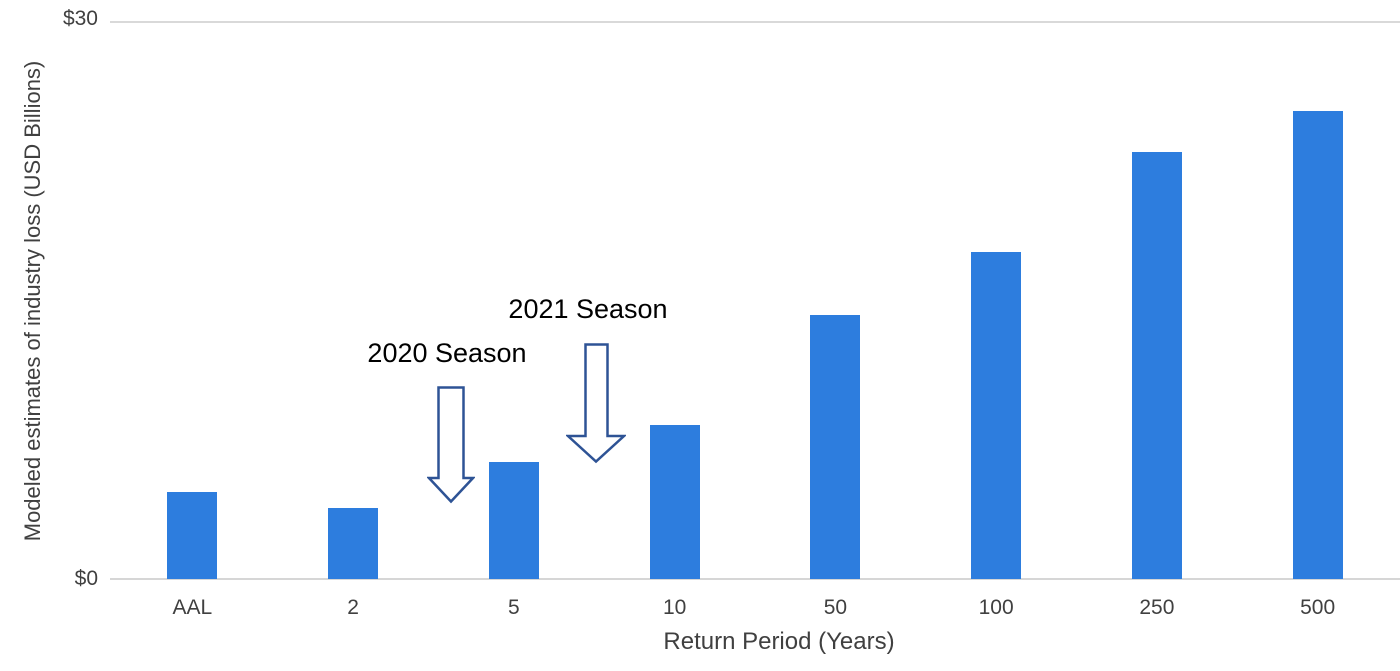  What do you see at coordinates (86, 578) in the screenshot?
I see `y-tick-label-0: $0` at bounding box center [86, 578].